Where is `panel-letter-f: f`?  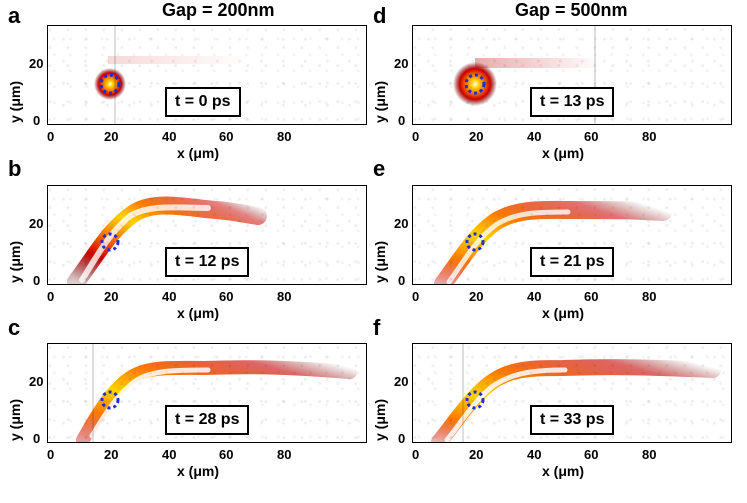
panel-letter-f: f is located at coordinates (377, 327).